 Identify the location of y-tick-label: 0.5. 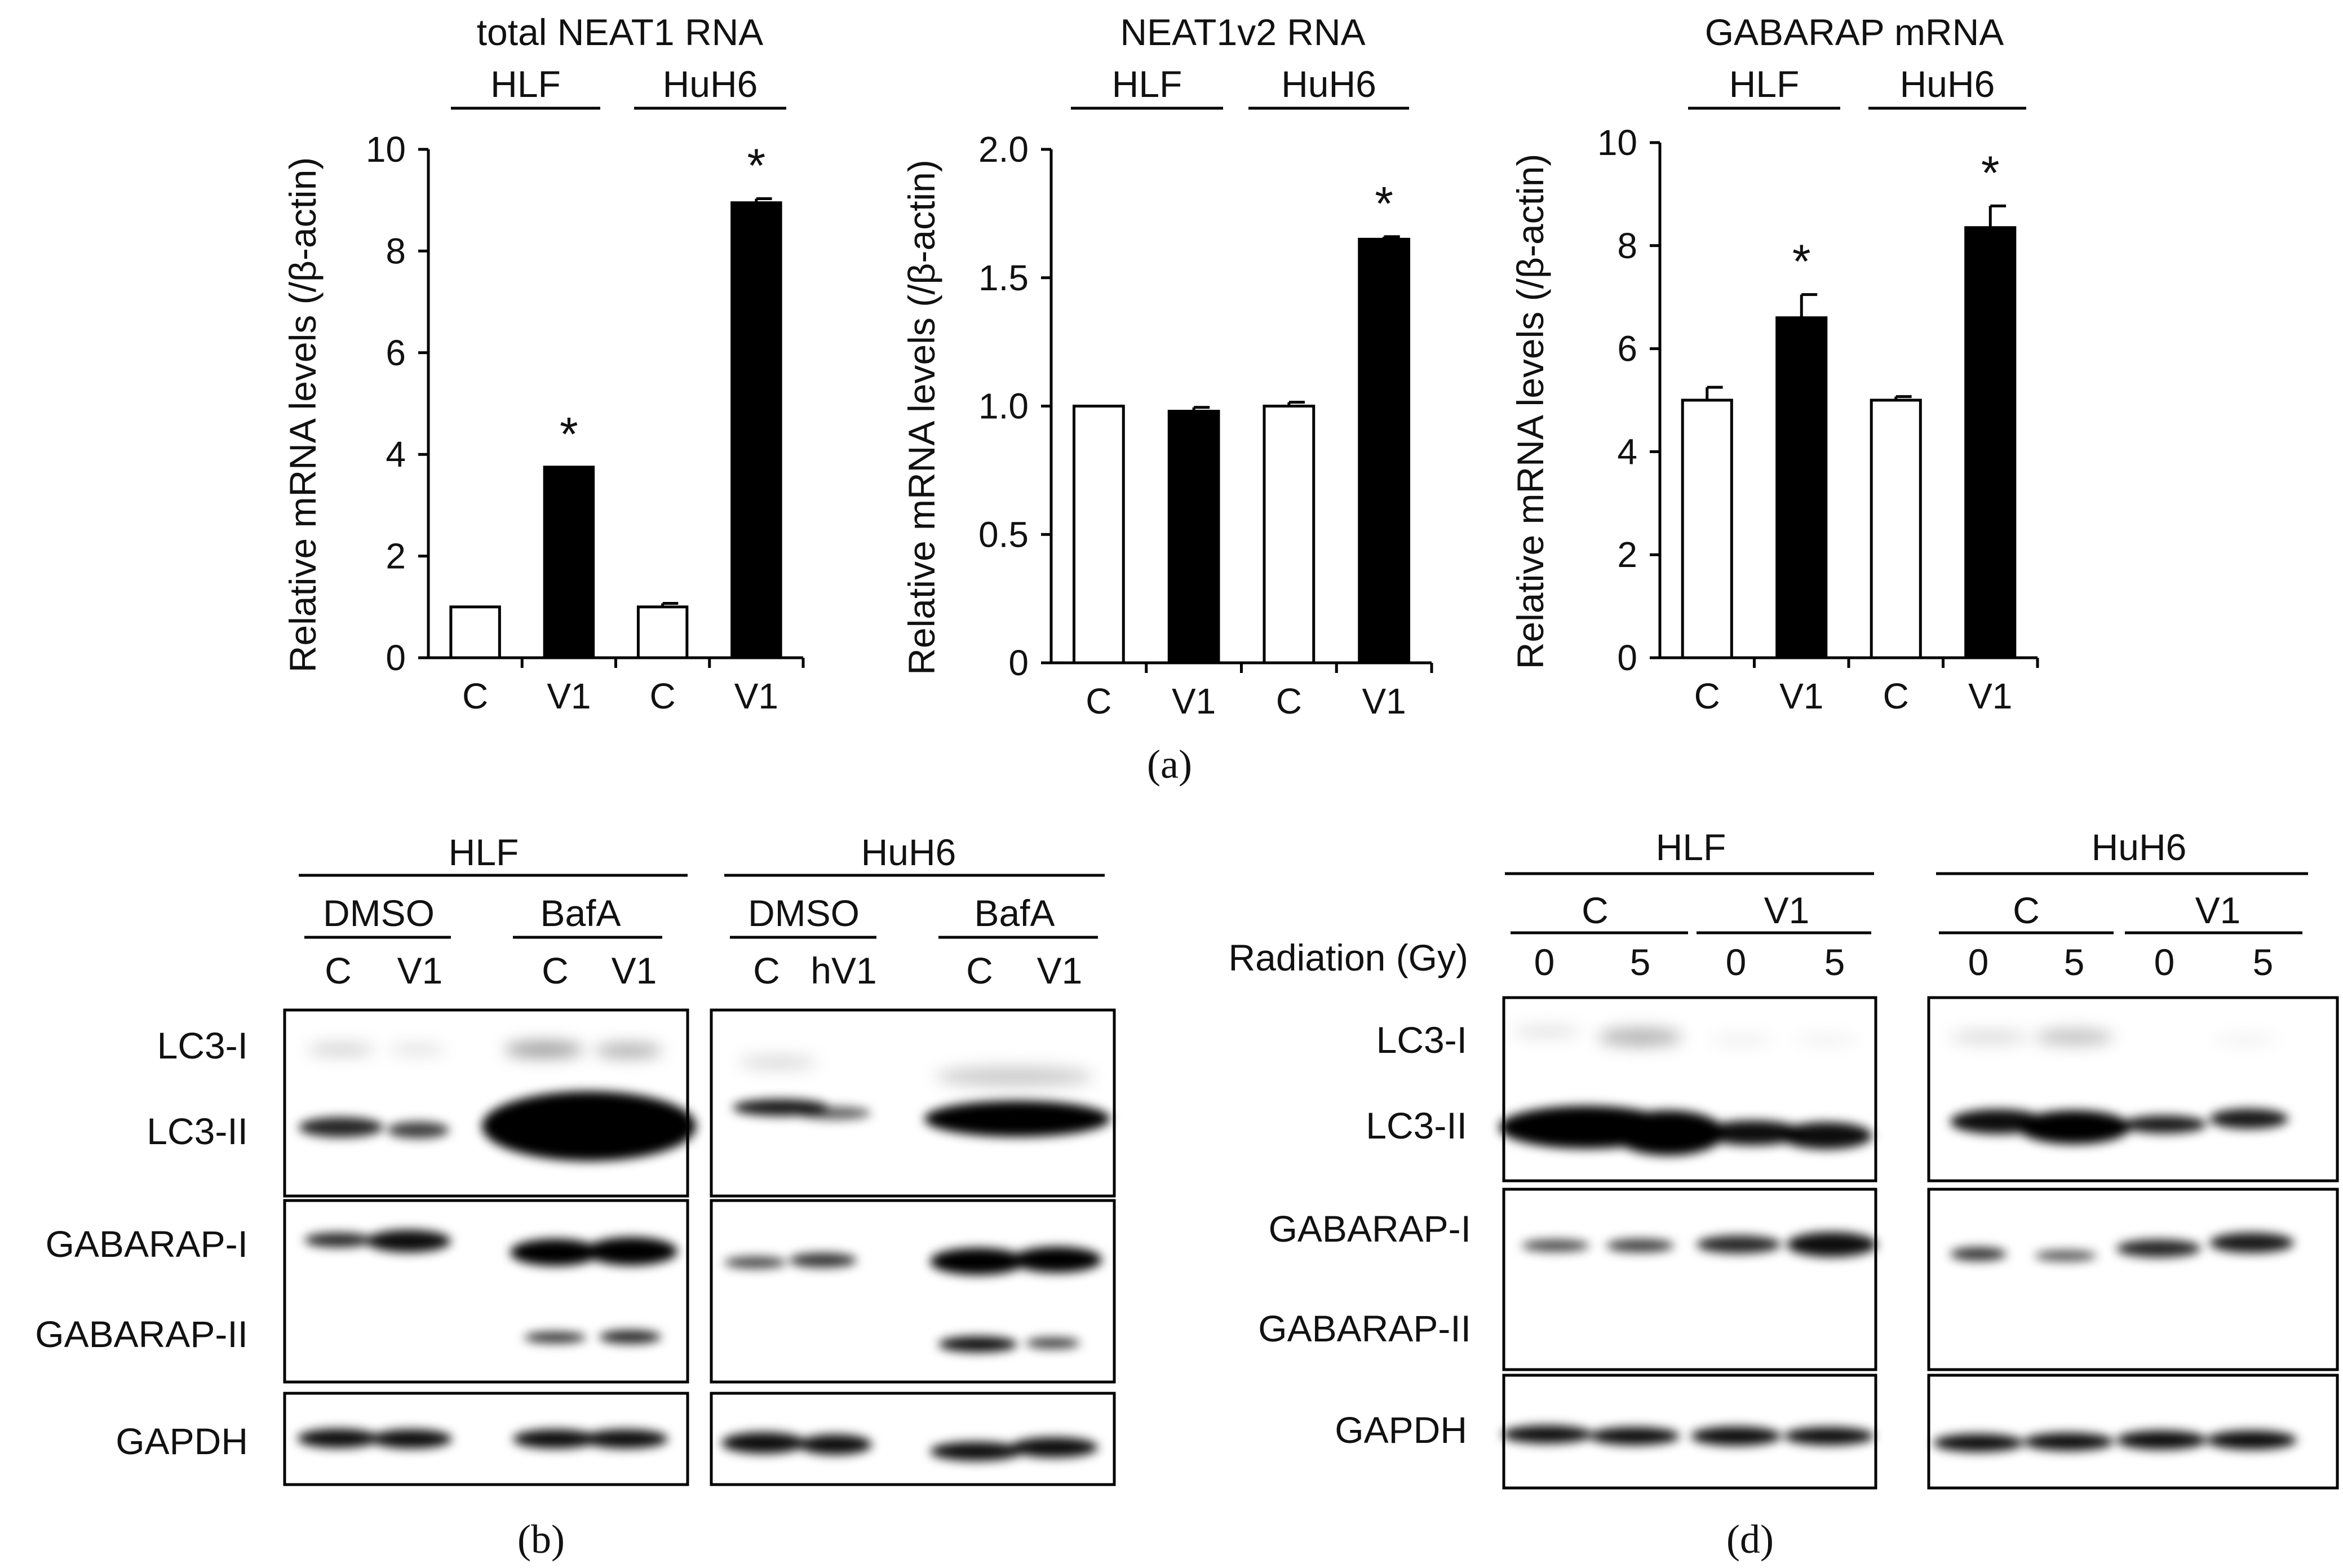
(1003, 534).